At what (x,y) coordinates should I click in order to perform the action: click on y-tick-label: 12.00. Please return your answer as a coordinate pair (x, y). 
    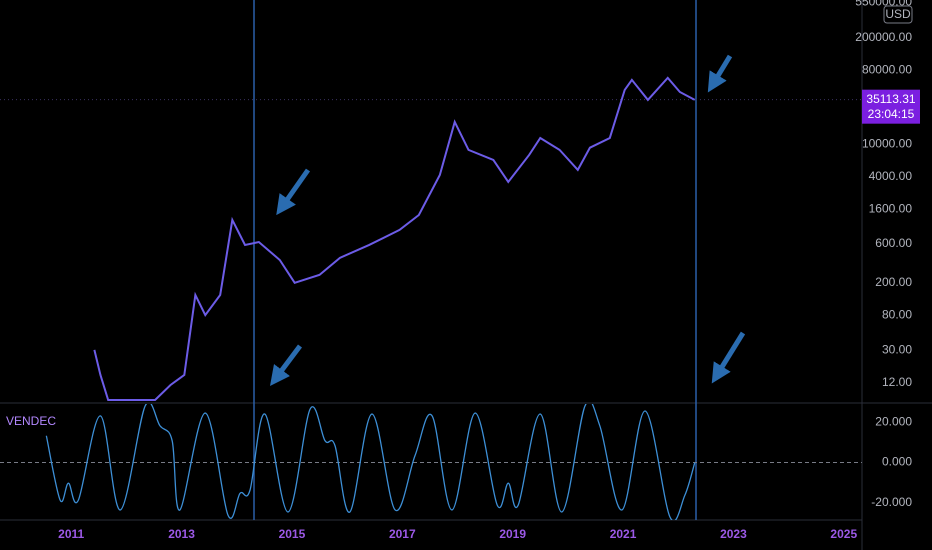
    Looking at the image, I should click on (897, 382).